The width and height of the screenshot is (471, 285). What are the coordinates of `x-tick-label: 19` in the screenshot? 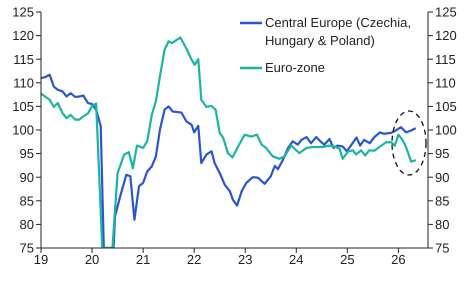 It's located at (41, 260).